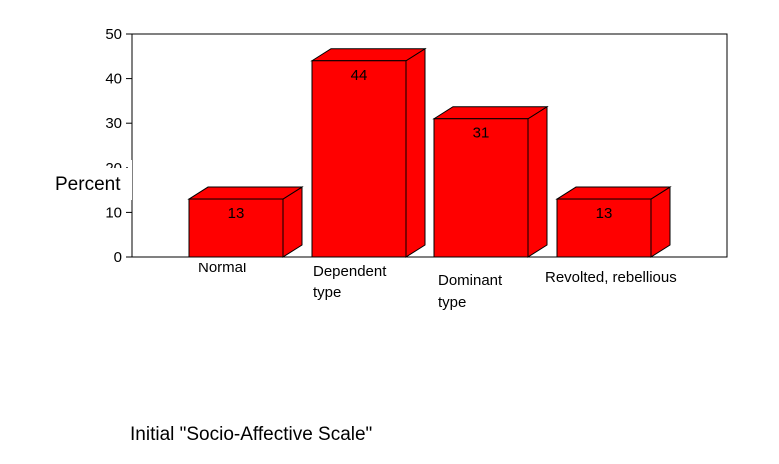  Describe the element at coordinates (222, 267) in the screenshot. I see `x-category-label: Normal` at that location.